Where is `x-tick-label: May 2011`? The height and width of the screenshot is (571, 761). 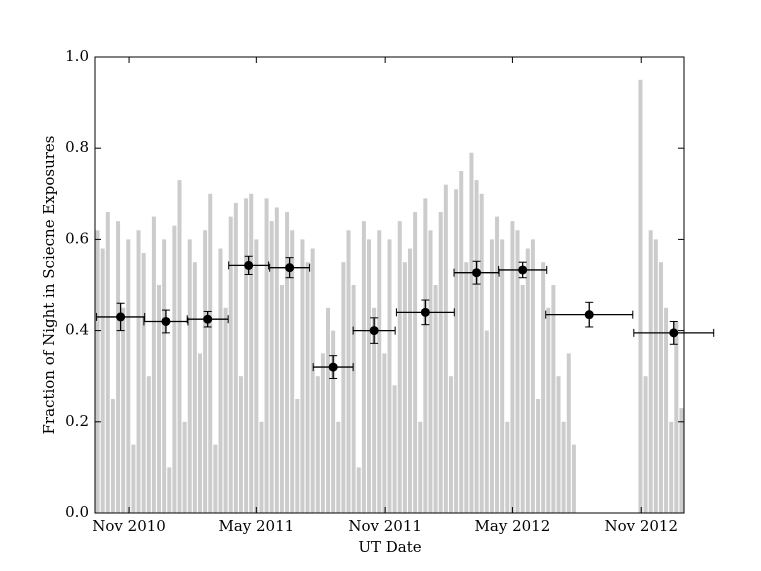 x-tick-label: May 2011 is located at coordinates (256, 526).